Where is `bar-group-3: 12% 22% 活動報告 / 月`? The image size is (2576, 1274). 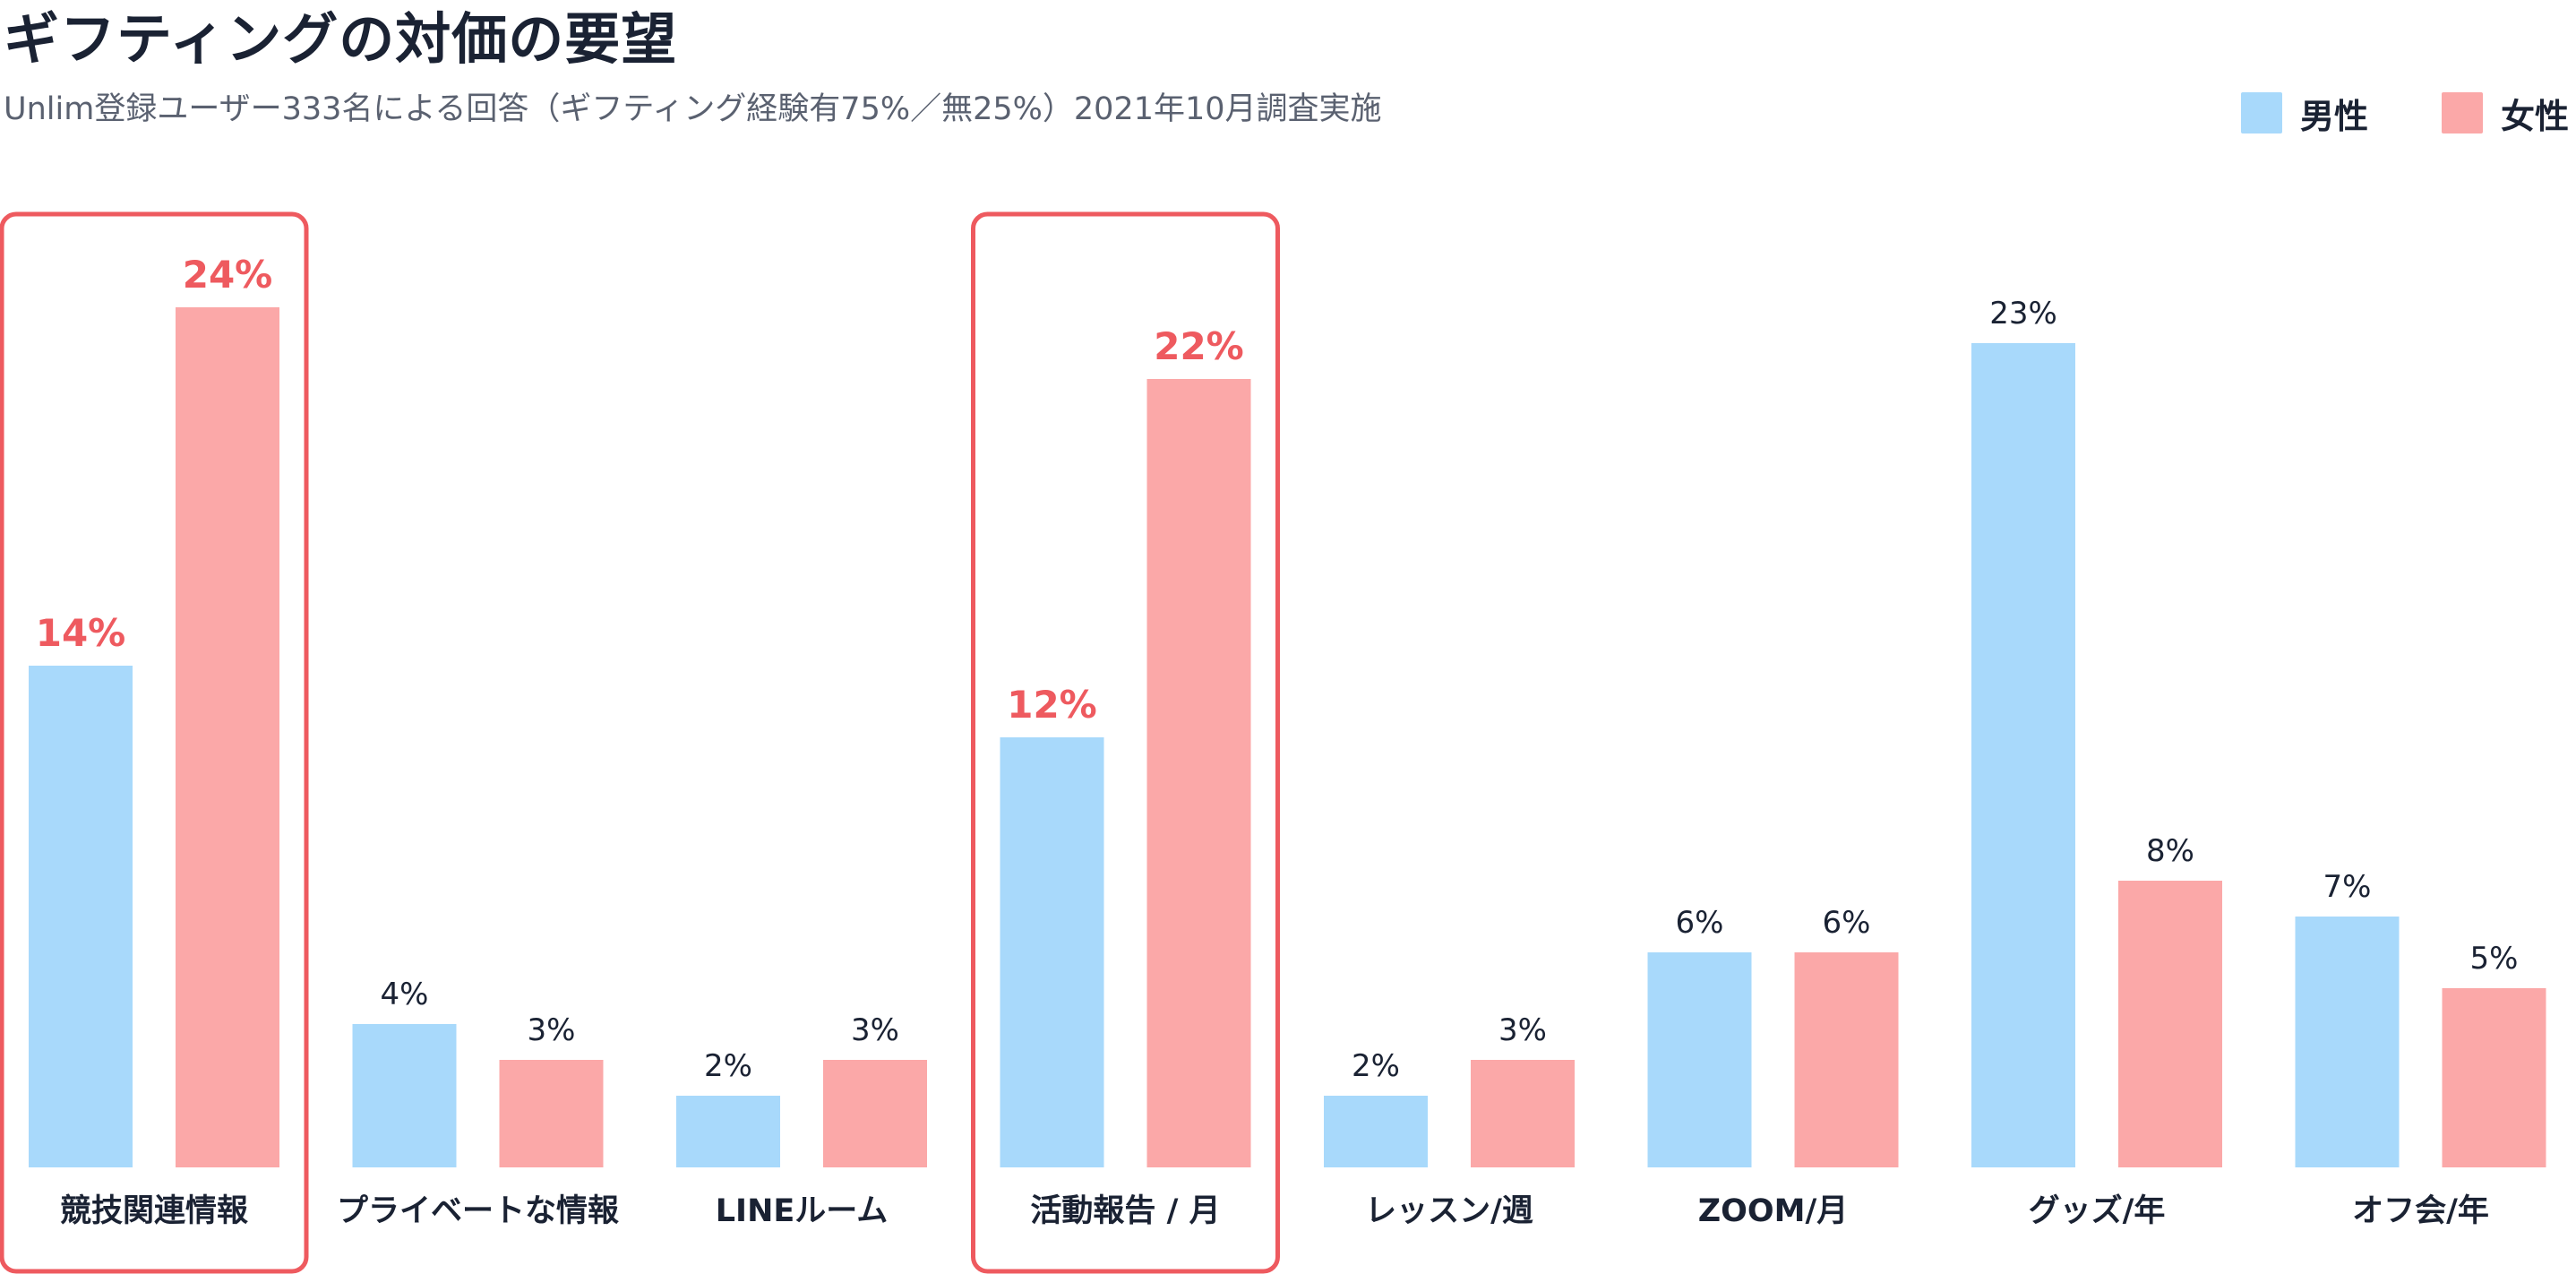
bar-group-3: 12% 22% 活動報告 / 月 is located at coordinates (1125, 743).